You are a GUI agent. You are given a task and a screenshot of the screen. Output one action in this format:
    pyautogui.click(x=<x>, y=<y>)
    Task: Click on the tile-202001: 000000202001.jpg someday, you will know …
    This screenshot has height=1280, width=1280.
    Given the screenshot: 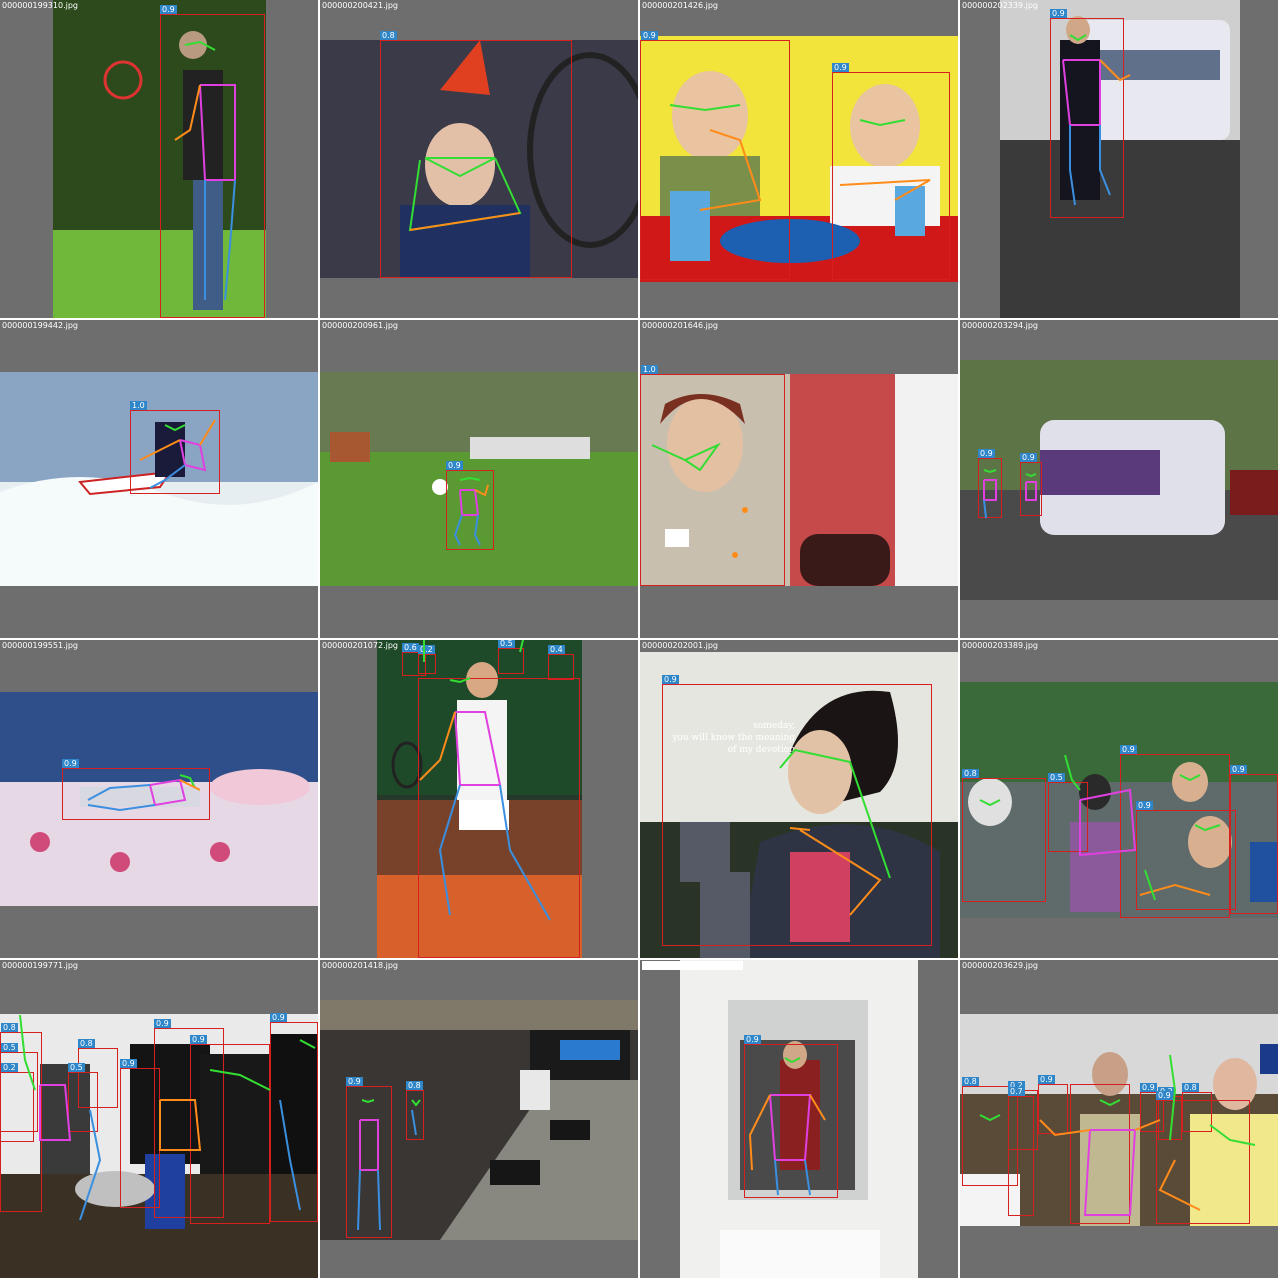 What is the action you would take?
    pyautogui.click(x=799, y=799)
    